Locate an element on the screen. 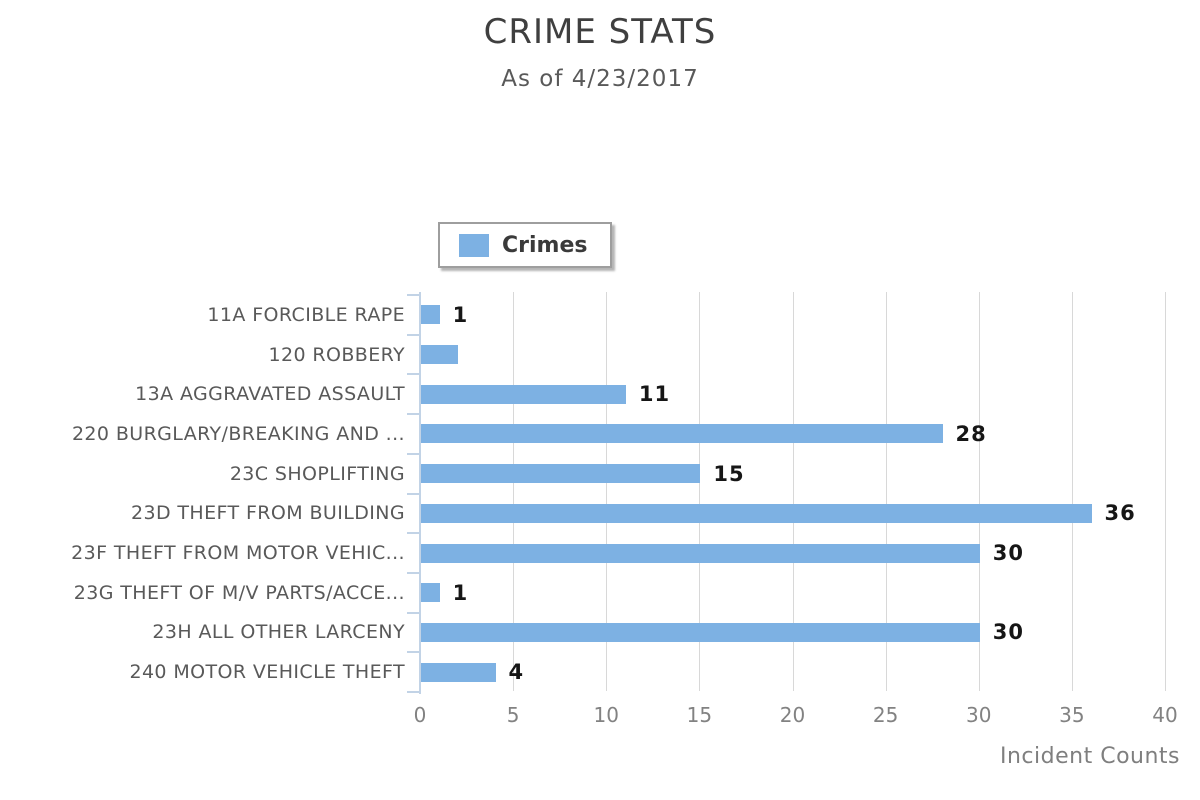  category-label: 23C SHOPLIFTING is located at coordinates (317, 473).